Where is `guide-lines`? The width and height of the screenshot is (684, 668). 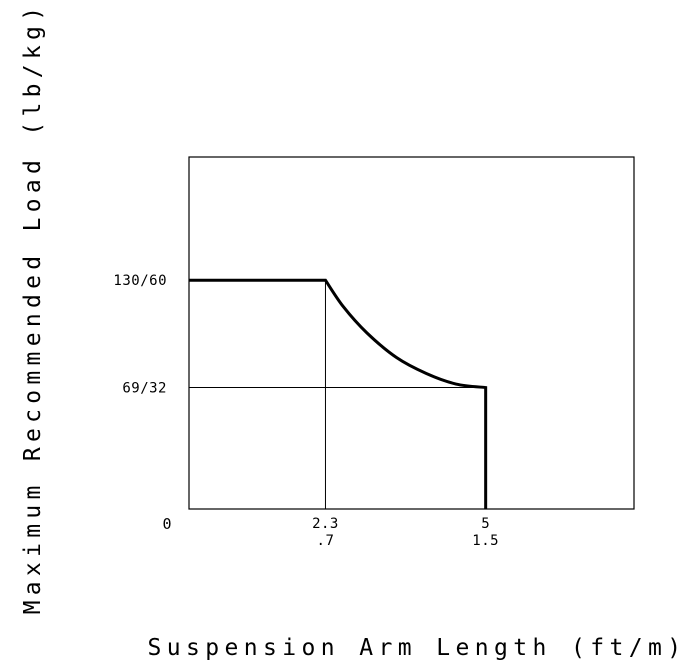
guide-lines is located at coordinates (337, 394).